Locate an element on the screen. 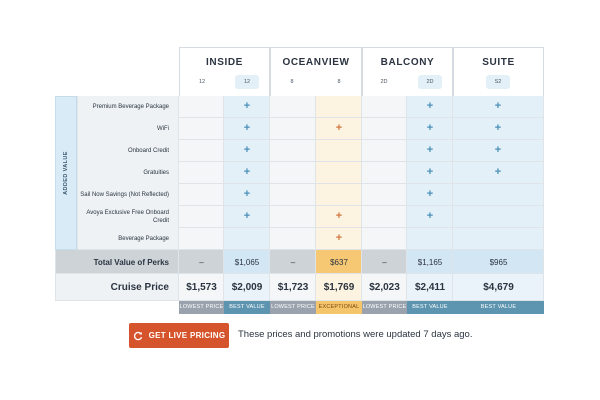  perk-label: Avoya Exclusive Free Onboard Credit is located at coordinates (127, 217).